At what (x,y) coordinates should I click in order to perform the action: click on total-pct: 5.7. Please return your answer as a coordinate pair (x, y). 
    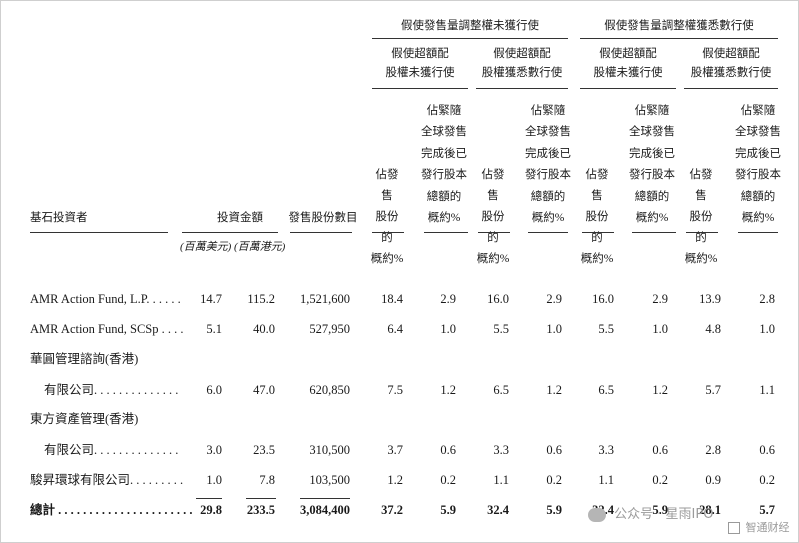
    Looking at the image, I should click on (767, 510).